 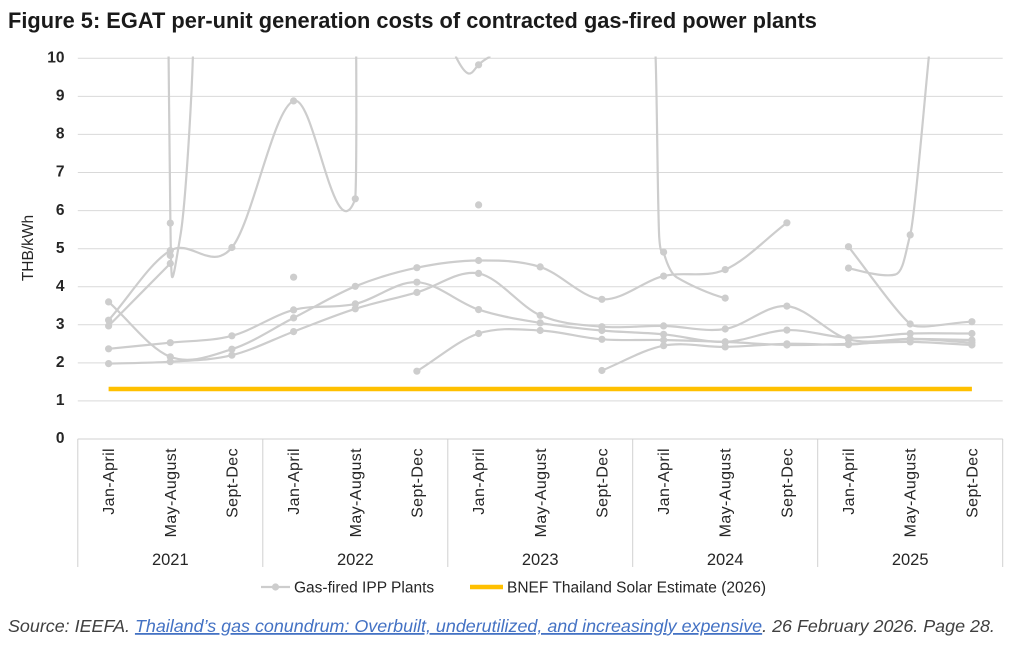 I want to click on svg-text: 2021, so click(x=170, y=560).